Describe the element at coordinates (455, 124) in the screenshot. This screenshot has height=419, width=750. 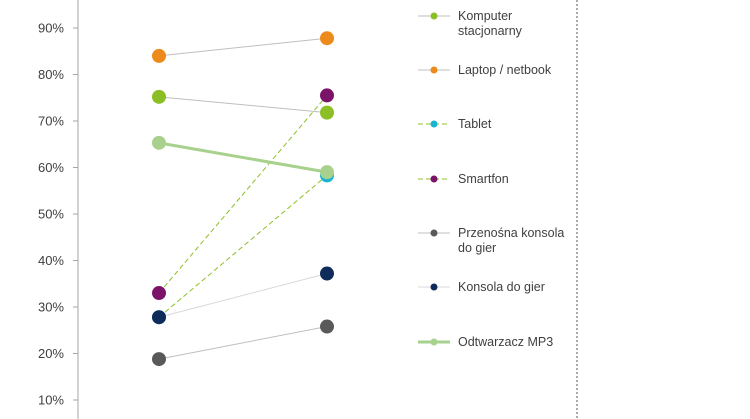
I see `legend-entry: Tablet` at that location.